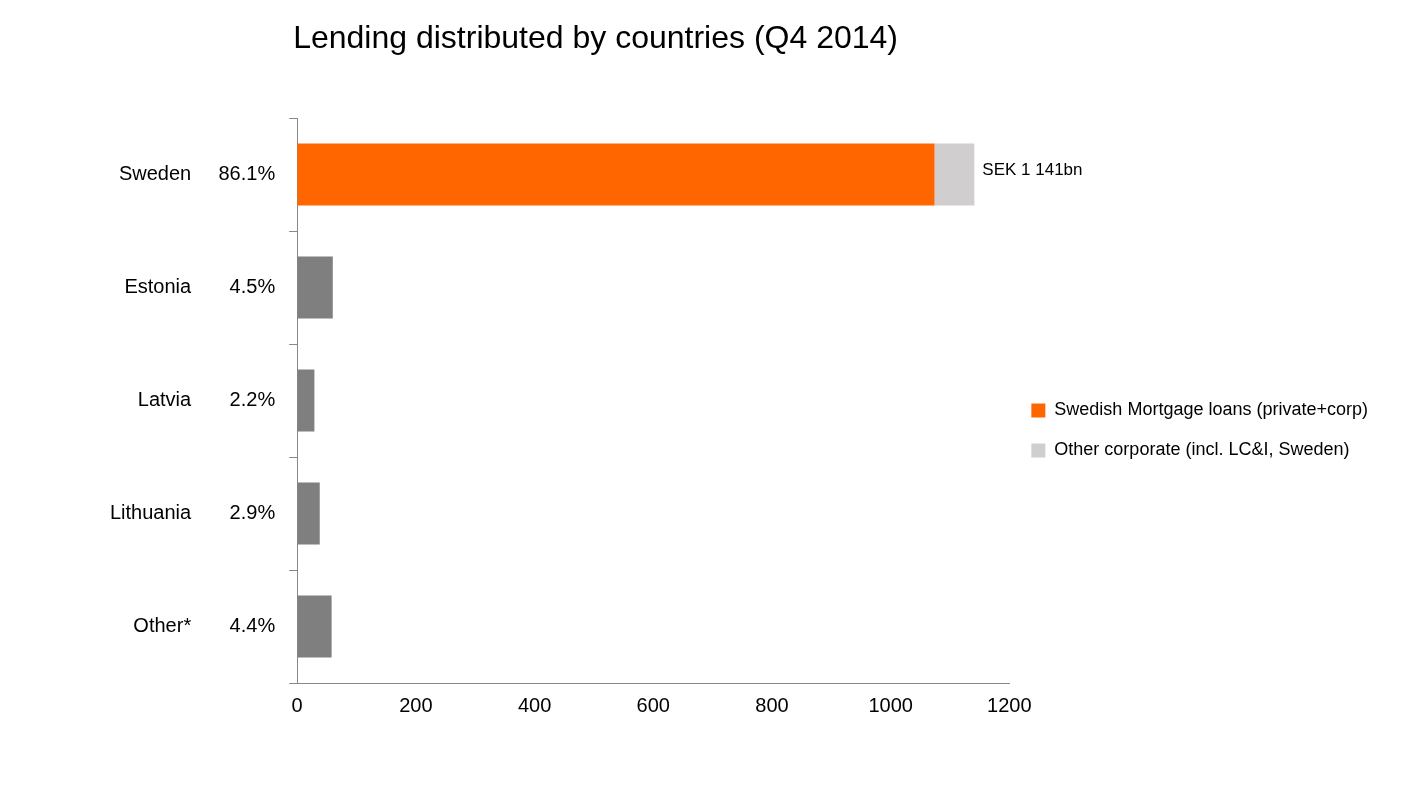 The width and height of the screenshot is (1421, 801). Describe the element at coordinates (1202, 449) in the screenshot. I see `legend-label: Other corporate (incl. LC&I, Sweden)` at that location.